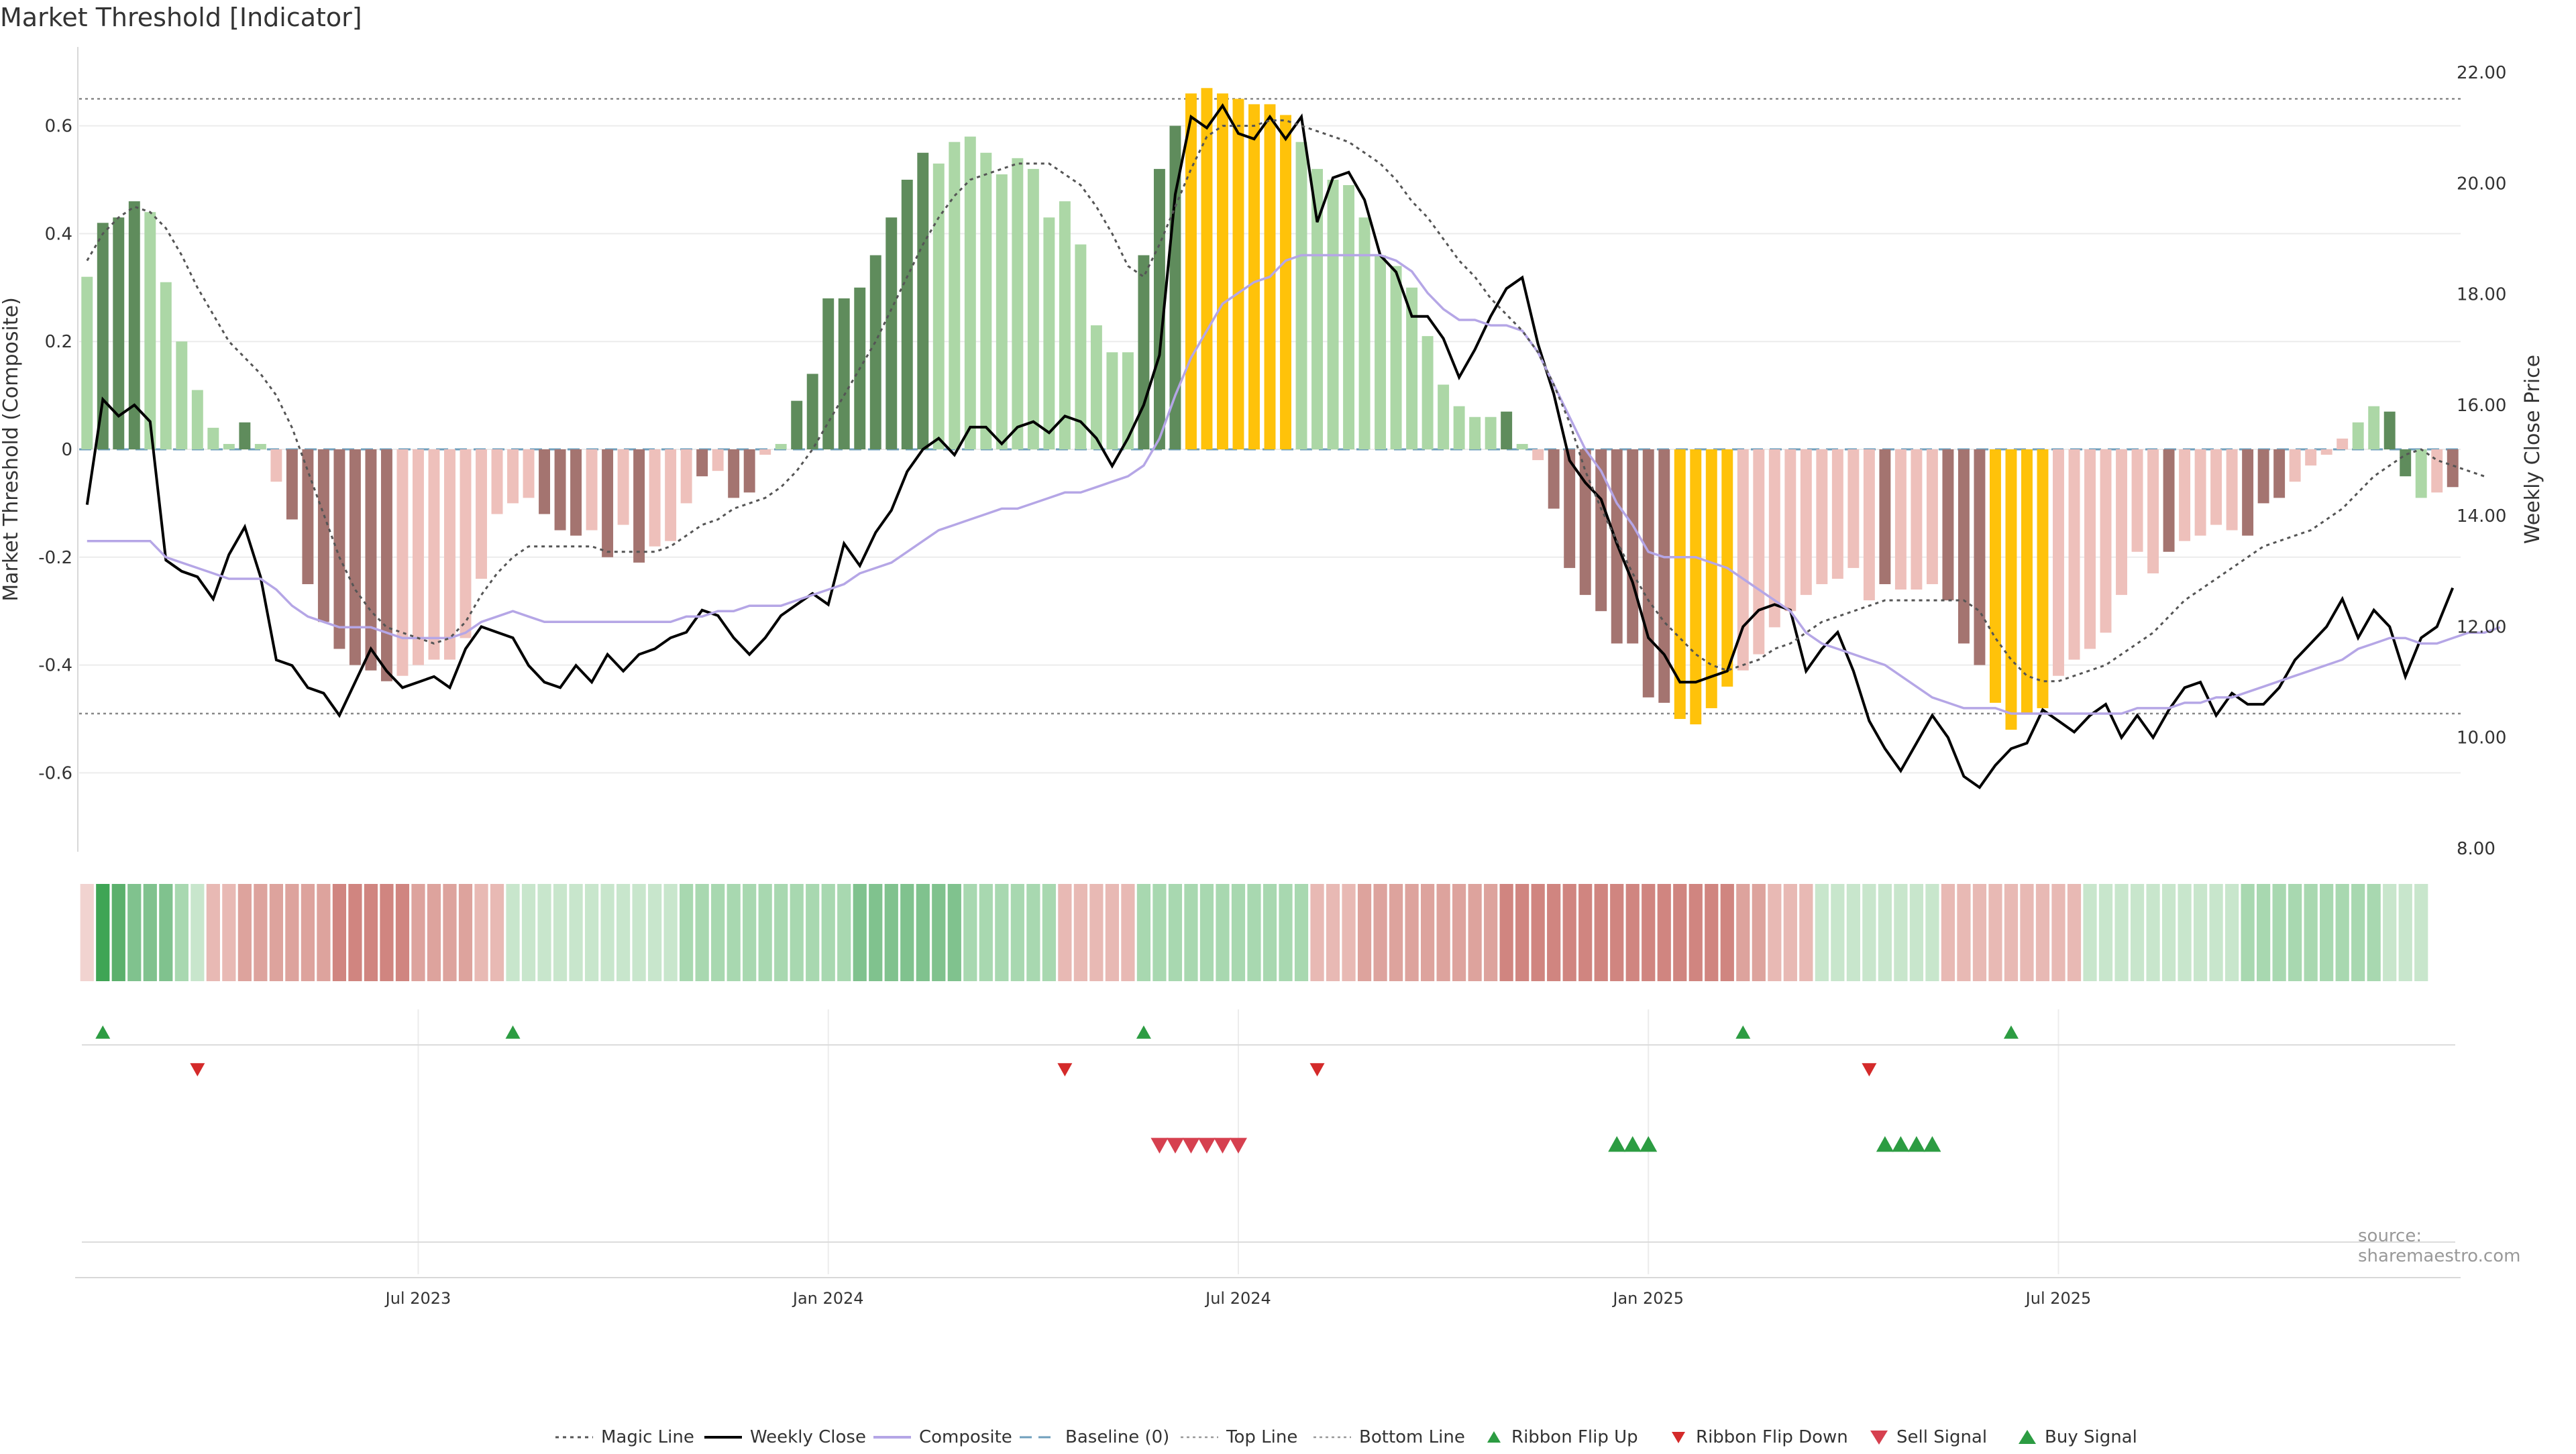  What do you see at coordinates (11, 449) in the screenshot?
I see `y-axis-label-left: Market Threshold (Composite)` at bounding box center [11, 449].